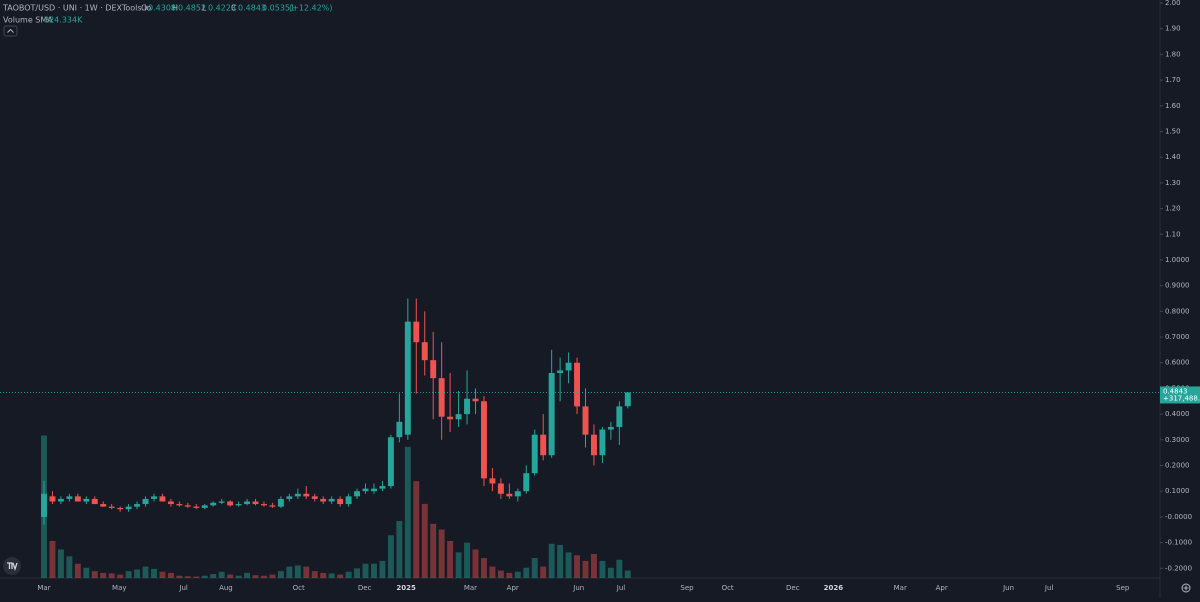 This screenshot has width=1200, height=602. Describe the element at coordinates (76, 8) in the screenshot. I see `symbol-title: TAOBOT/USD · UNI · 1W · DEXTools.io` at that location.